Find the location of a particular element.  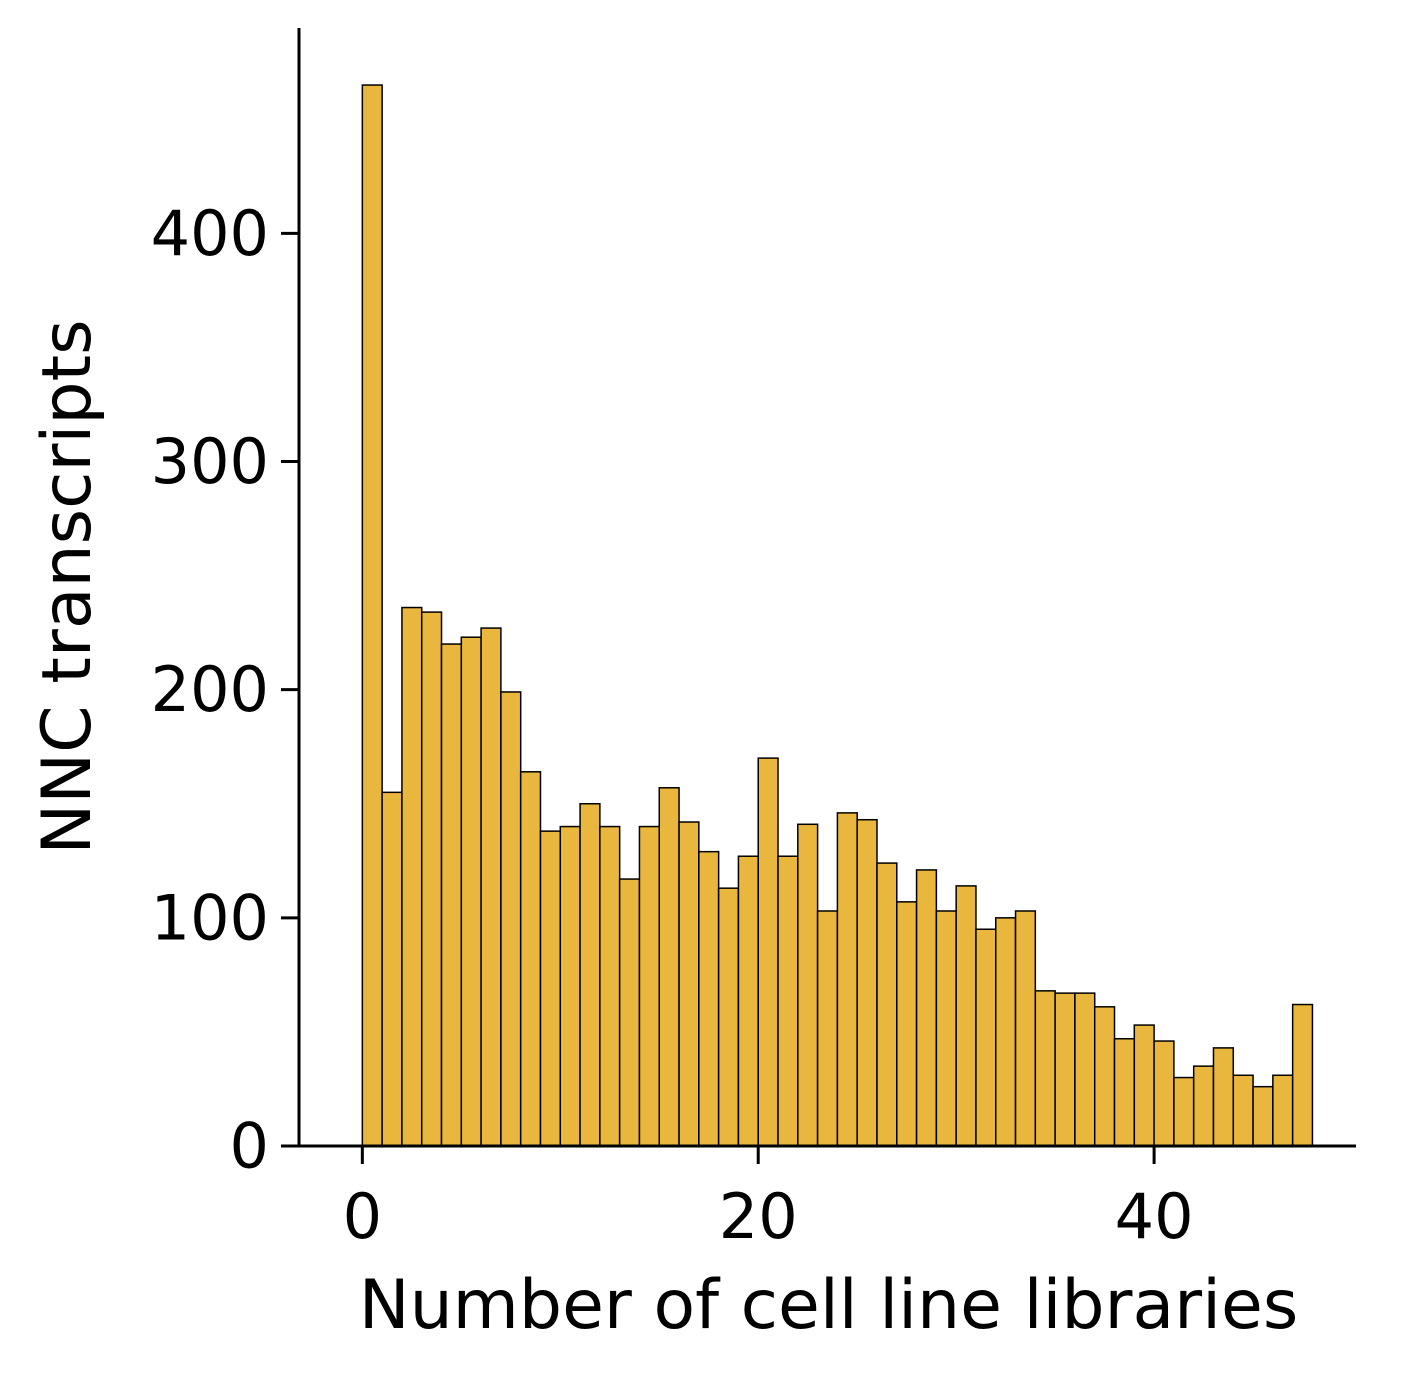

x-tick-label: 20 is located at coordinates (758, 1216).